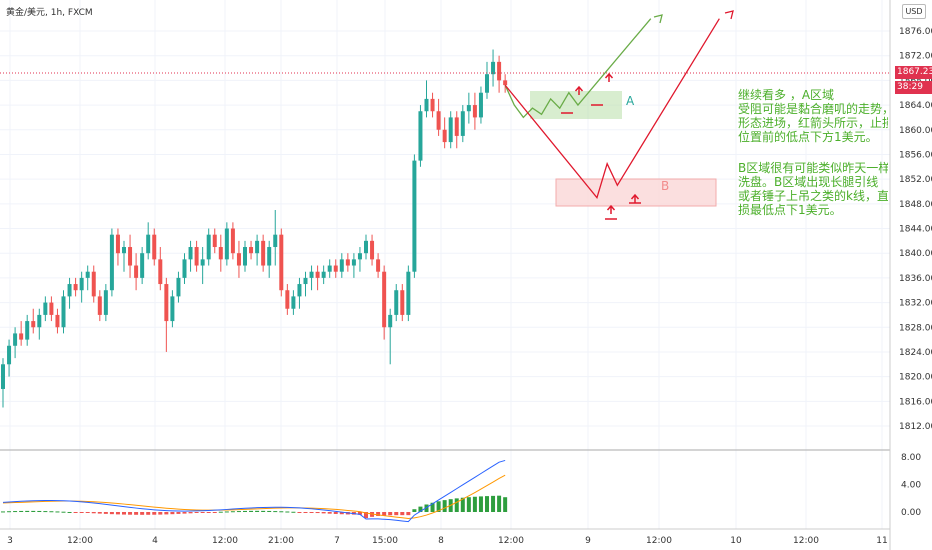 Image resolution: width=932 pixels, height=550 pixels. What do you see at coordinates (915, 402) in the screenshot?
I see `price-tick-label: 1816.00` at bounding box center [915, 402].